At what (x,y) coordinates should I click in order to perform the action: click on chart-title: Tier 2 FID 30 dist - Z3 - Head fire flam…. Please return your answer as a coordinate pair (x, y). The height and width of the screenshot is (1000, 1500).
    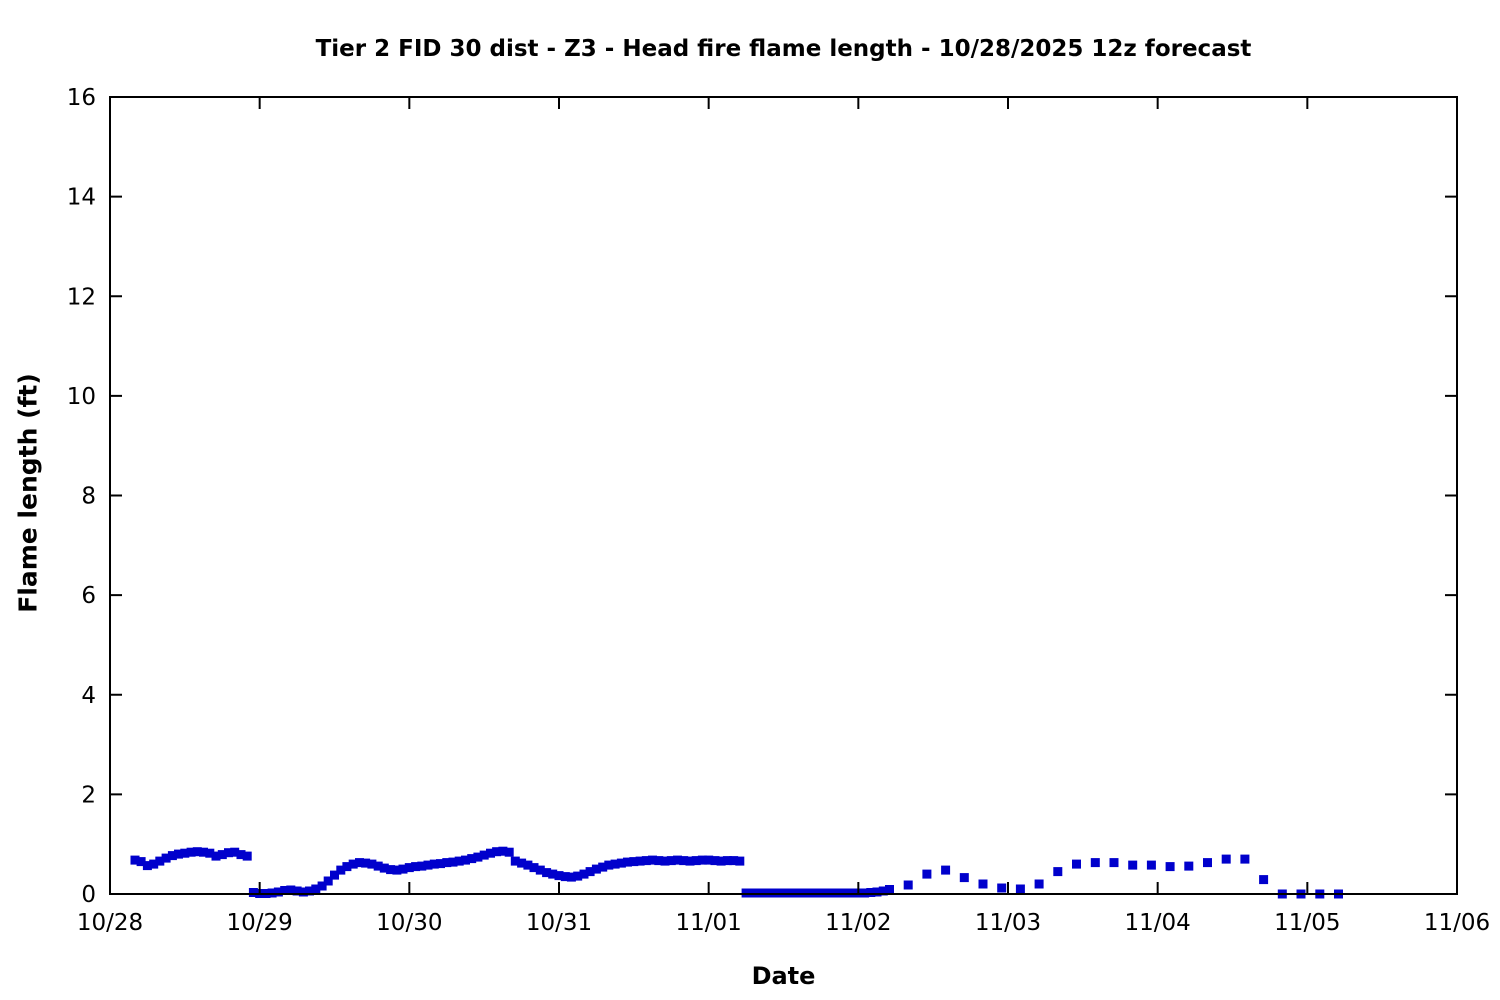
    Looking at the image, I should click on (783, 49).